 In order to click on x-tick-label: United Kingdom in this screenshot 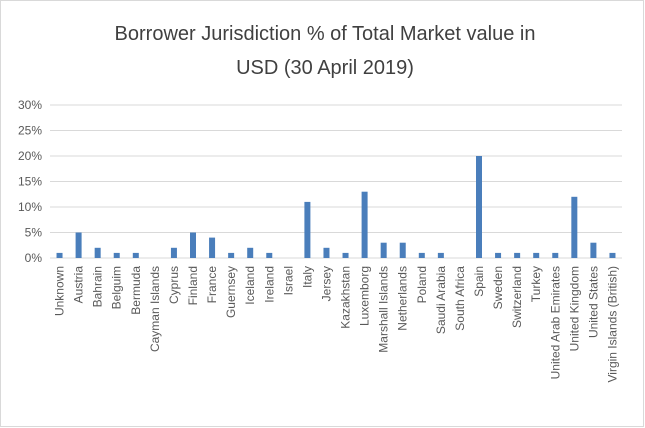, I will do `click(574, 308)`.